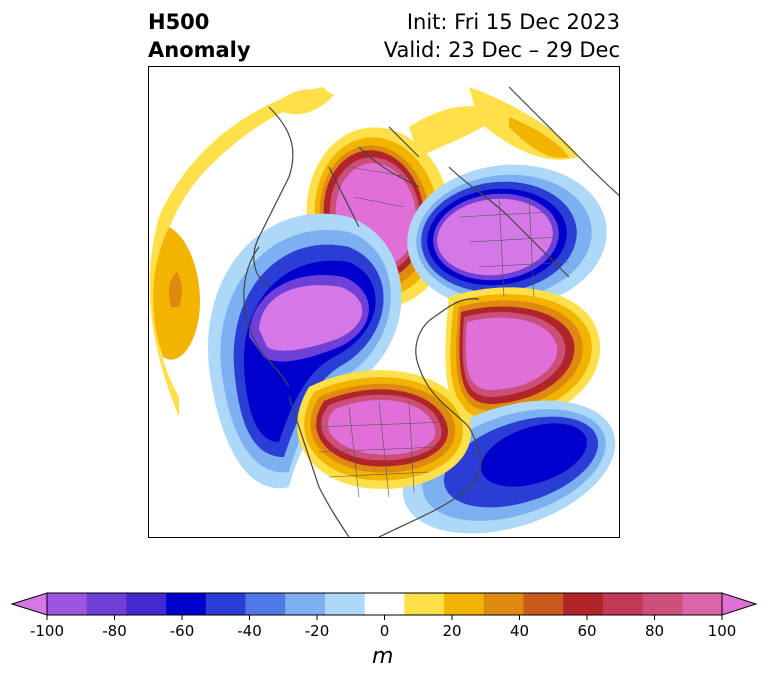  Describe the element at coordinates (199, 36) in the screenshot. I see `title-left: H500 Anomaly` at that location.